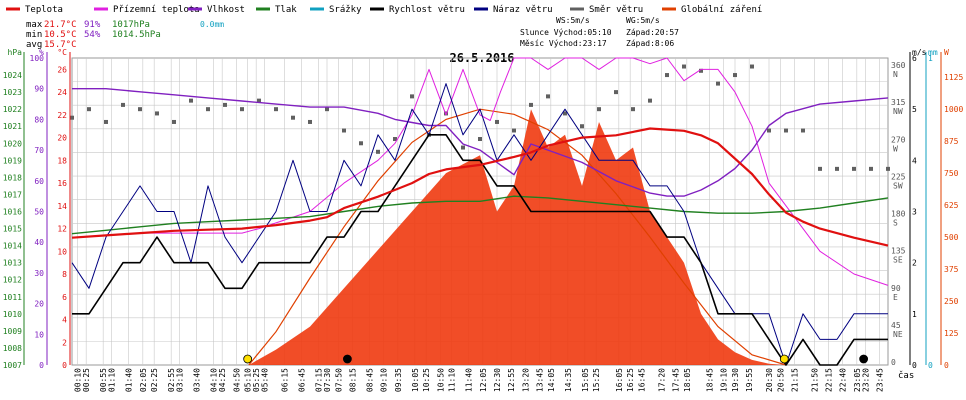 This screenshot has width=966, height=400. What do you see at coordinates (829, 380) in the screenshot?
I see `x-tick-label: 22:15` at bounding box center [829, 380].